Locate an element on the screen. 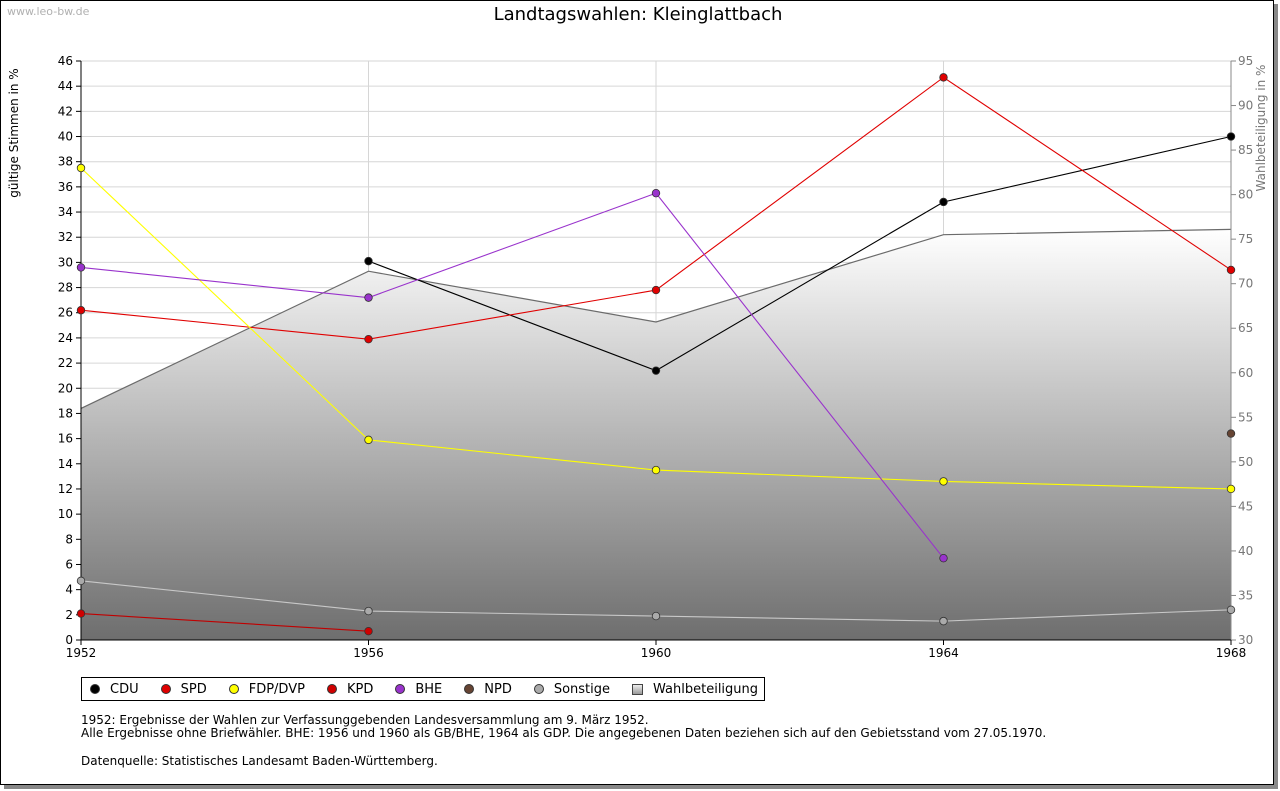 The image size is (1280, 791). marker-sonstige-1964 is located at coordinates (943, 621).